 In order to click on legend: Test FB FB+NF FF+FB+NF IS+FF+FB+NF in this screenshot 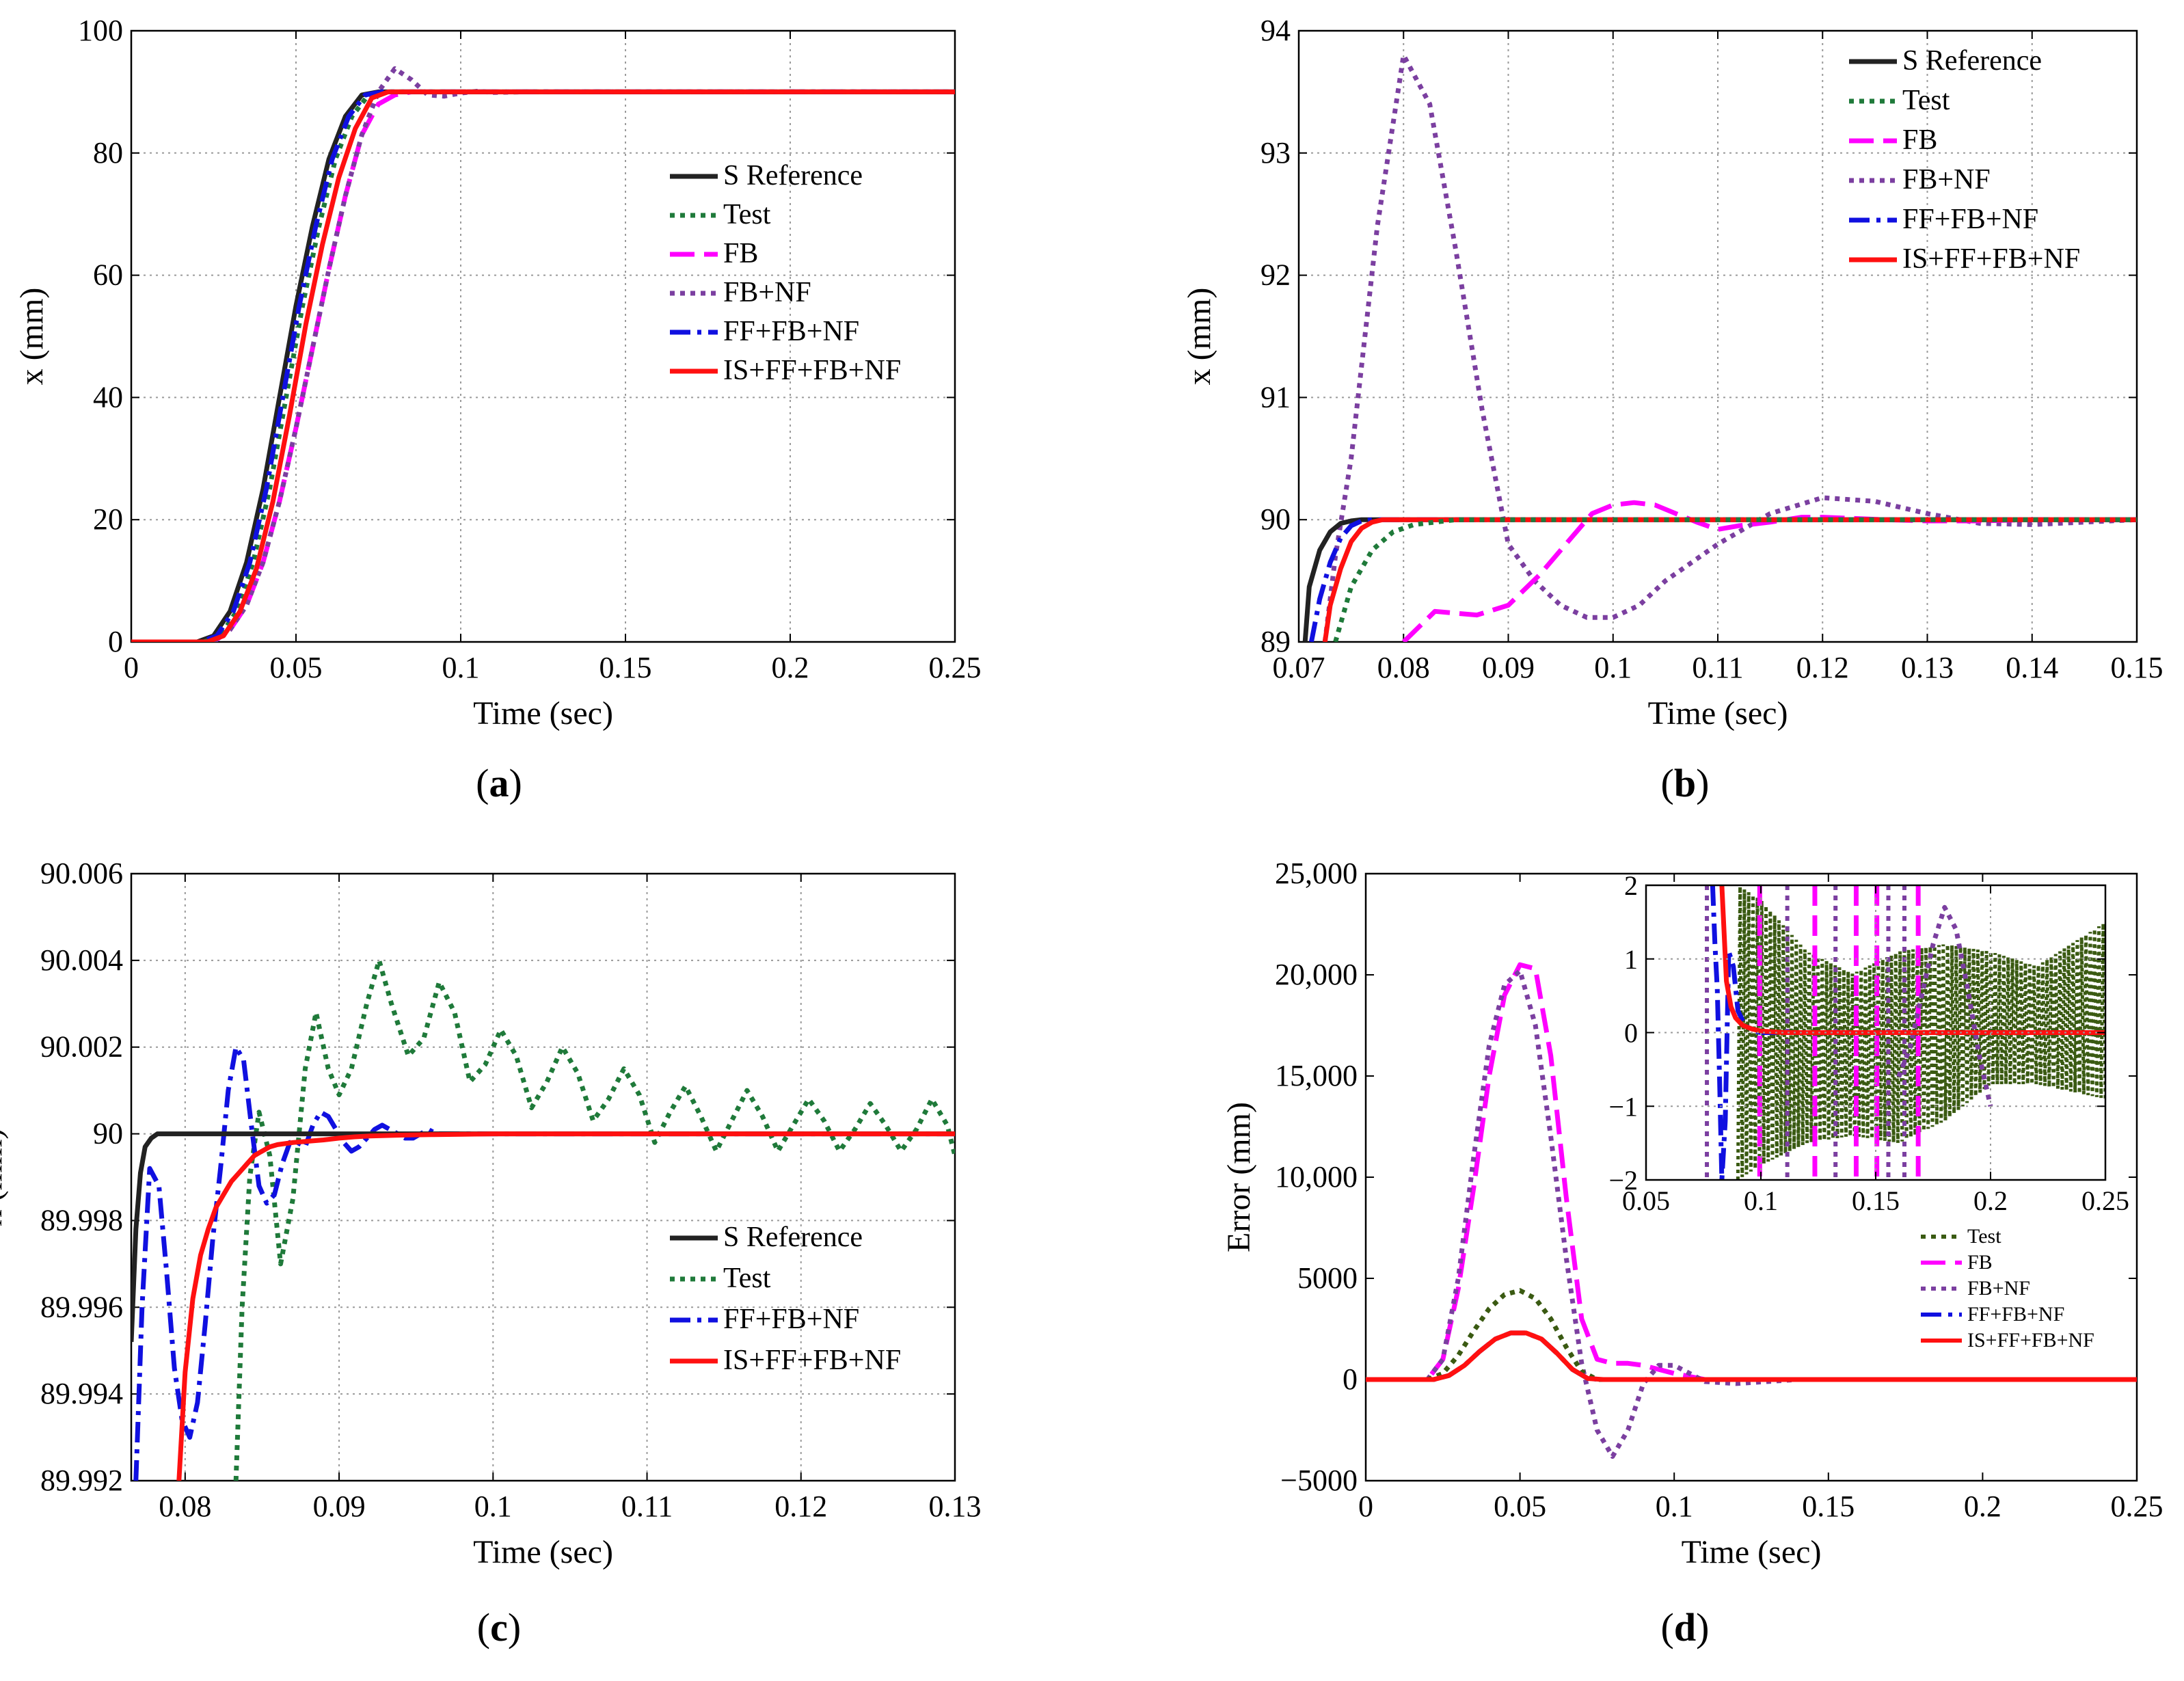, I will do `click(2007, 1288)`.